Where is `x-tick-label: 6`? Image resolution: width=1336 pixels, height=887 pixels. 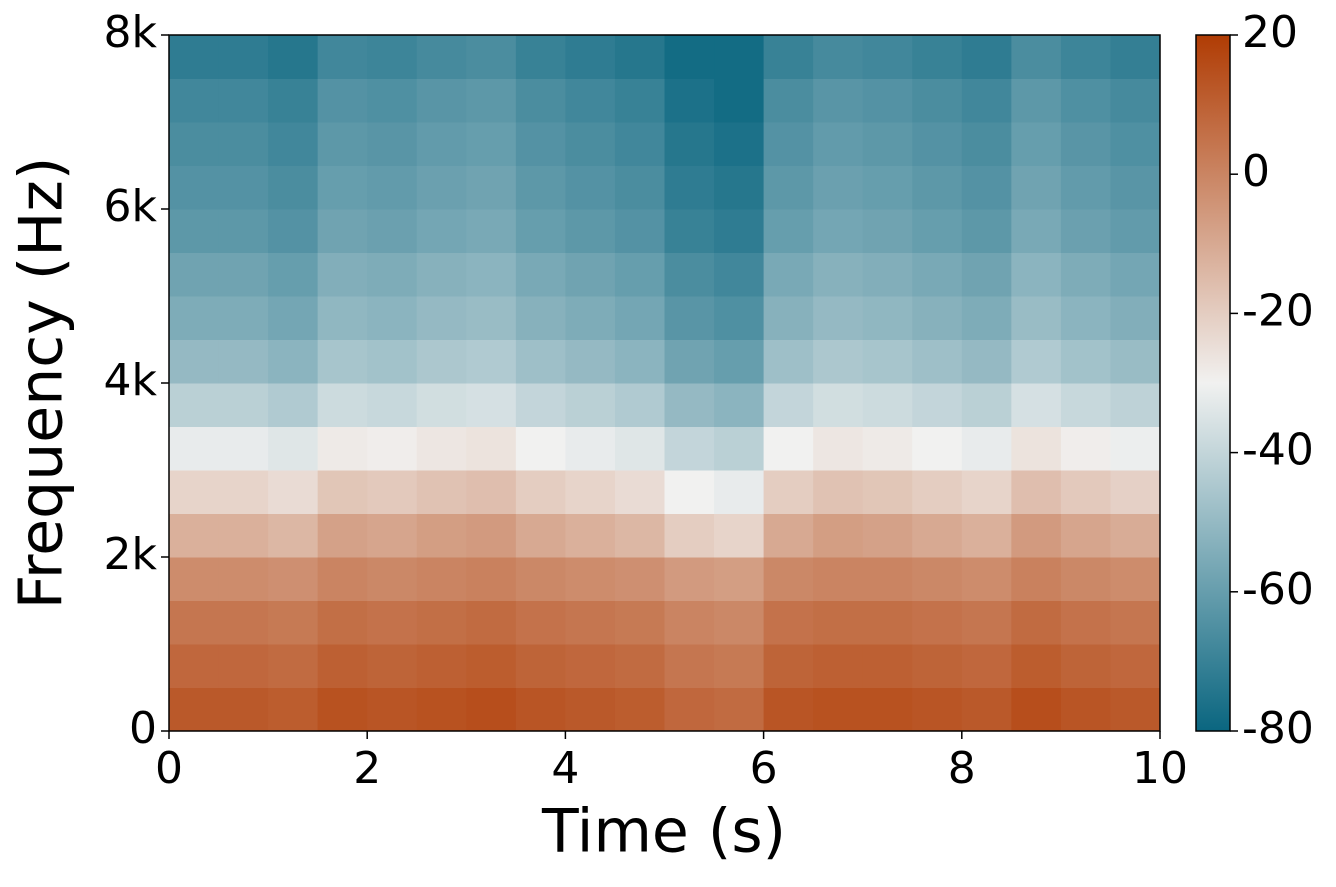
x-tick-label: 6 is located at coordinates (764, 768).